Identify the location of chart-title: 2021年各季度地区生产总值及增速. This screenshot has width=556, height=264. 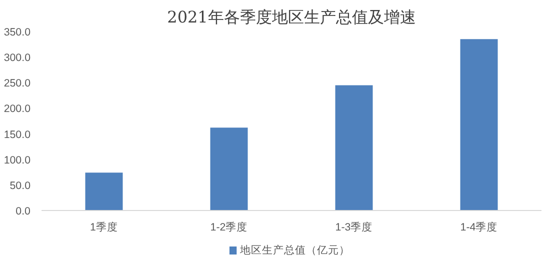
(291, 17).